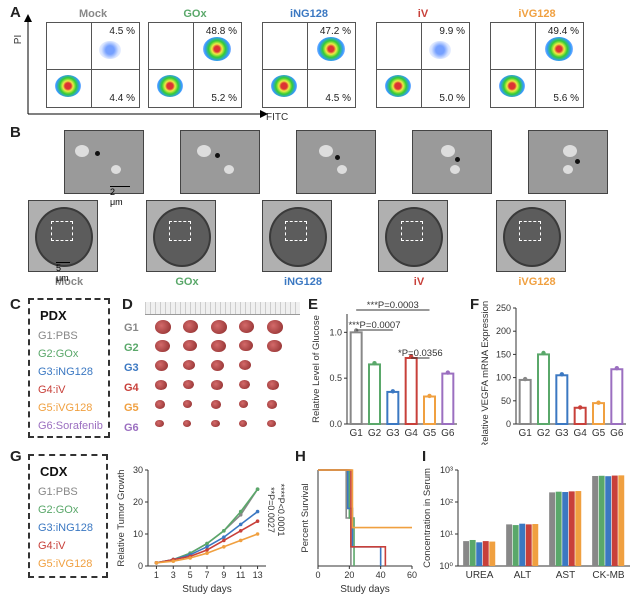 Image resolution: width=640 pixels, height=597 pixels. What do you see at coordinates (131, 368) in the screenshot?
I see `tumor-row-label: G3` at bounding box center [131, 368].